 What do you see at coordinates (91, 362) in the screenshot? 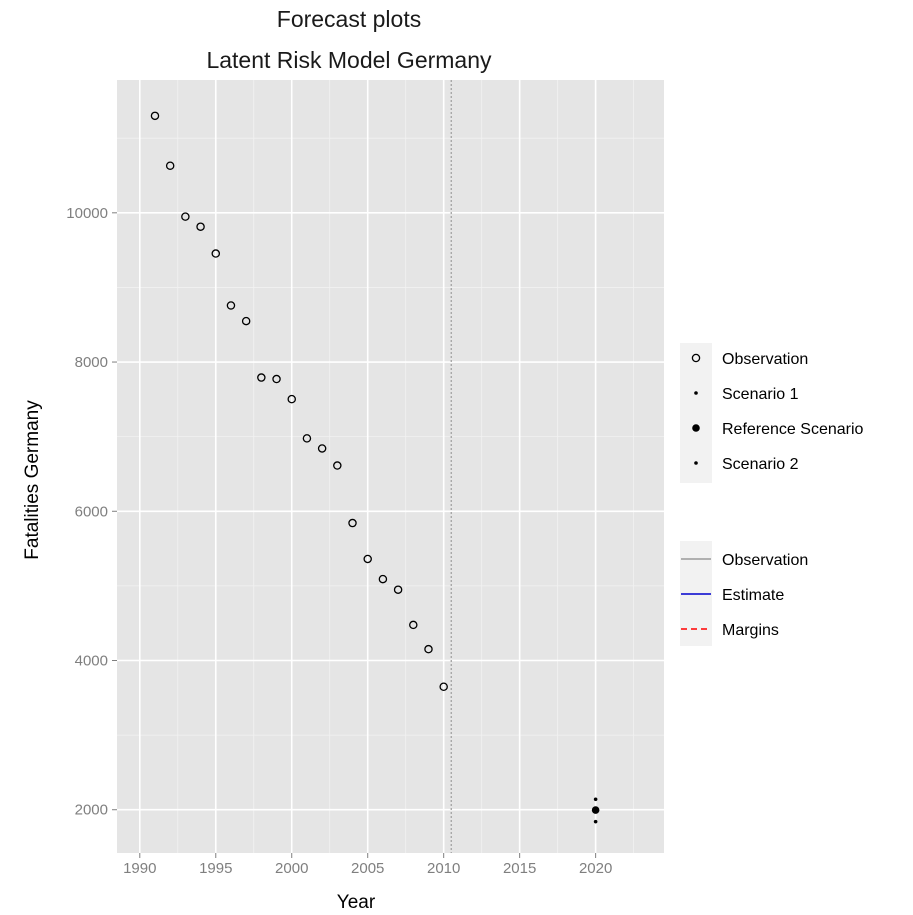
I see `y-tick-label: 8000` at bounding box center [91, 362].